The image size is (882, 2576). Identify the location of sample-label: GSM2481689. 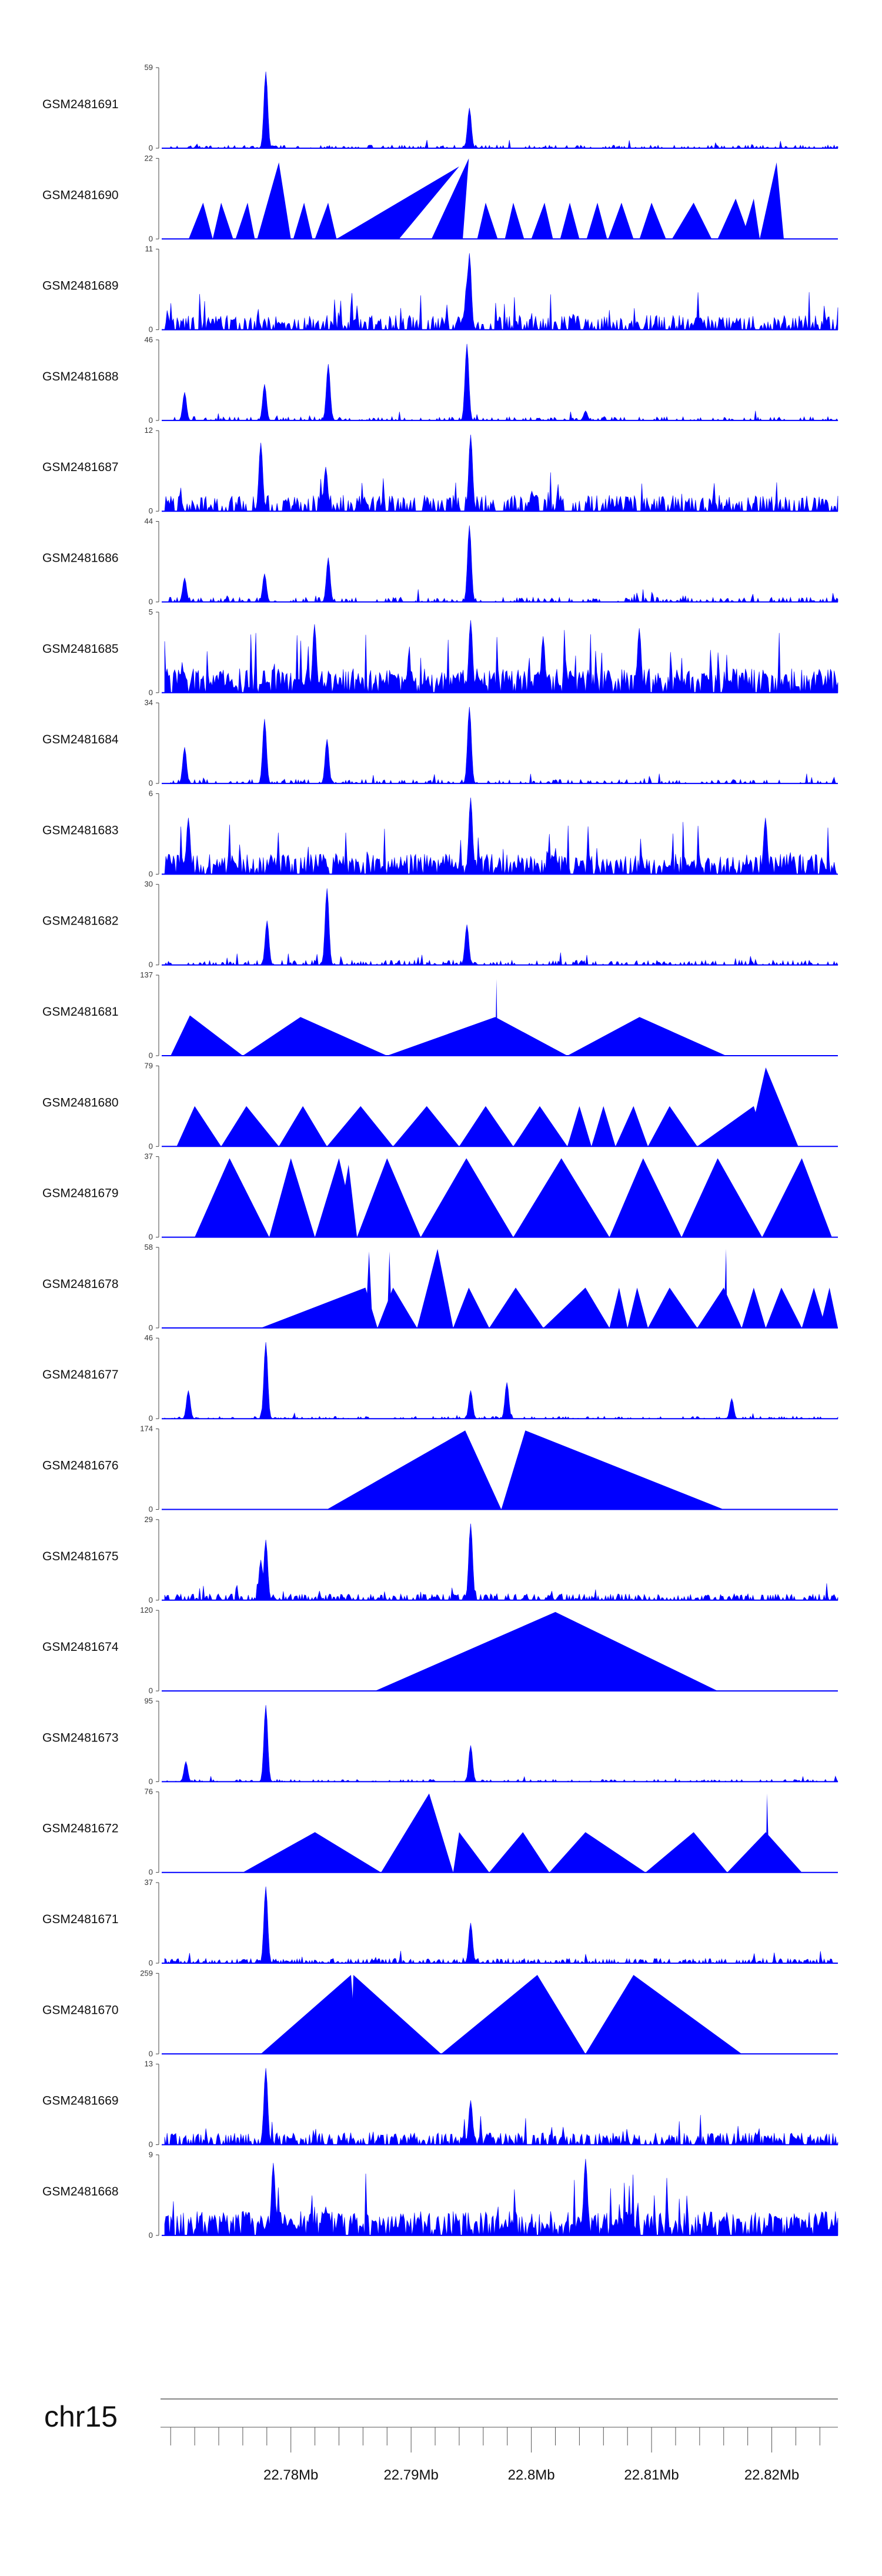
(80, 286).